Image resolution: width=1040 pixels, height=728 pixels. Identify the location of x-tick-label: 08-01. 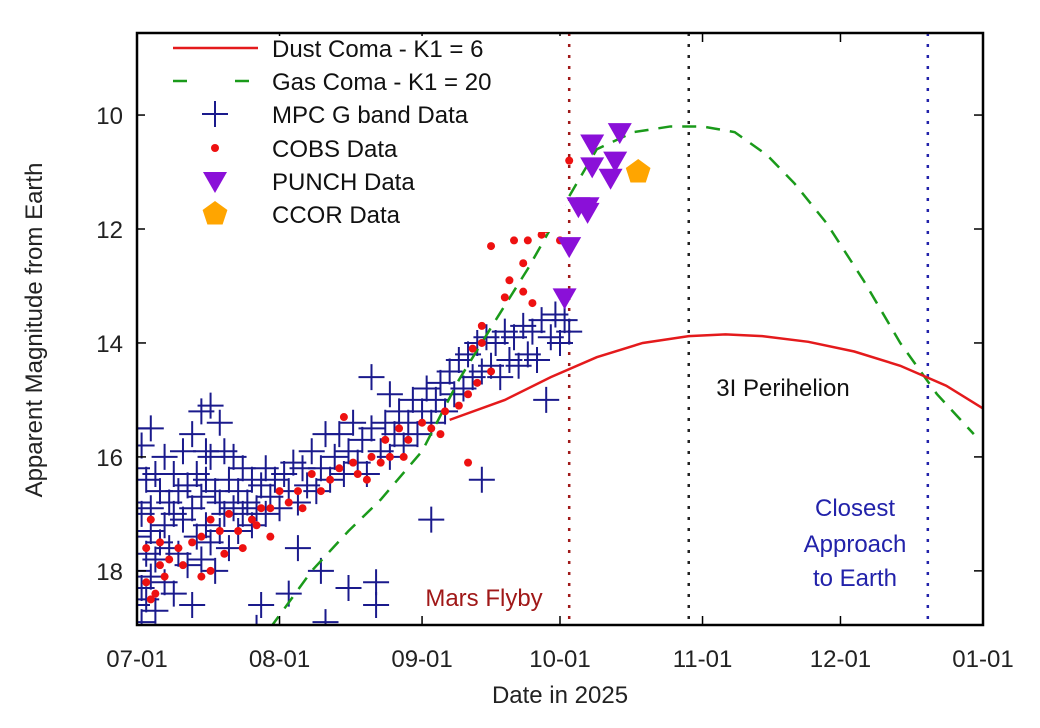
(279, 659).